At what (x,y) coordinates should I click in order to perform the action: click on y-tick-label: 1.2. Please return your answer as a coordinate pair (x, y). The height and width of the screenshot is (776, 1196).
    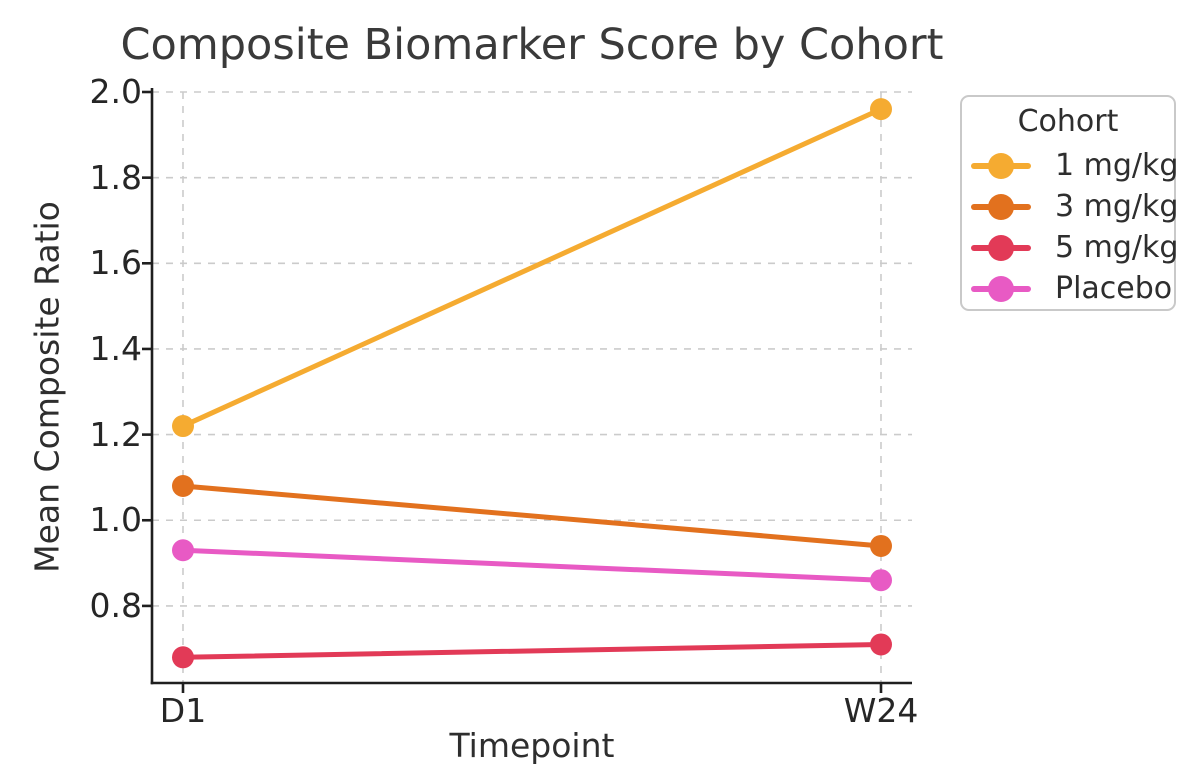
    Looking at the image, I should click on (115, 434).